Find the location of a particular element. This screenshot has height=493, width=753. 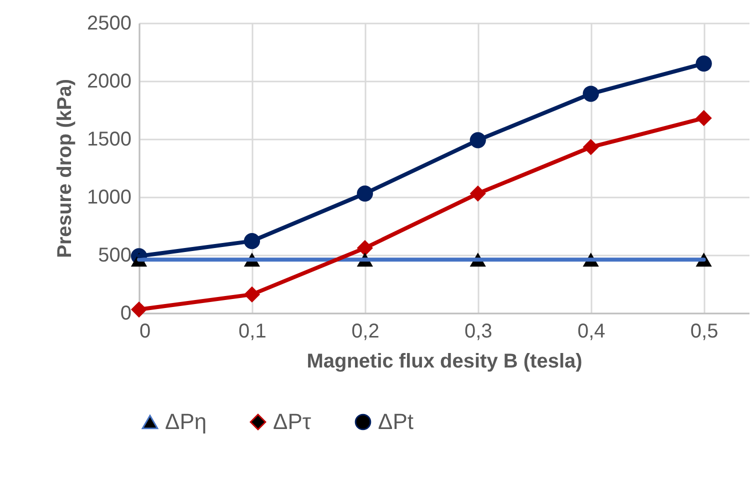

legend-label: ΔPη is located at coordinates (186, 421).